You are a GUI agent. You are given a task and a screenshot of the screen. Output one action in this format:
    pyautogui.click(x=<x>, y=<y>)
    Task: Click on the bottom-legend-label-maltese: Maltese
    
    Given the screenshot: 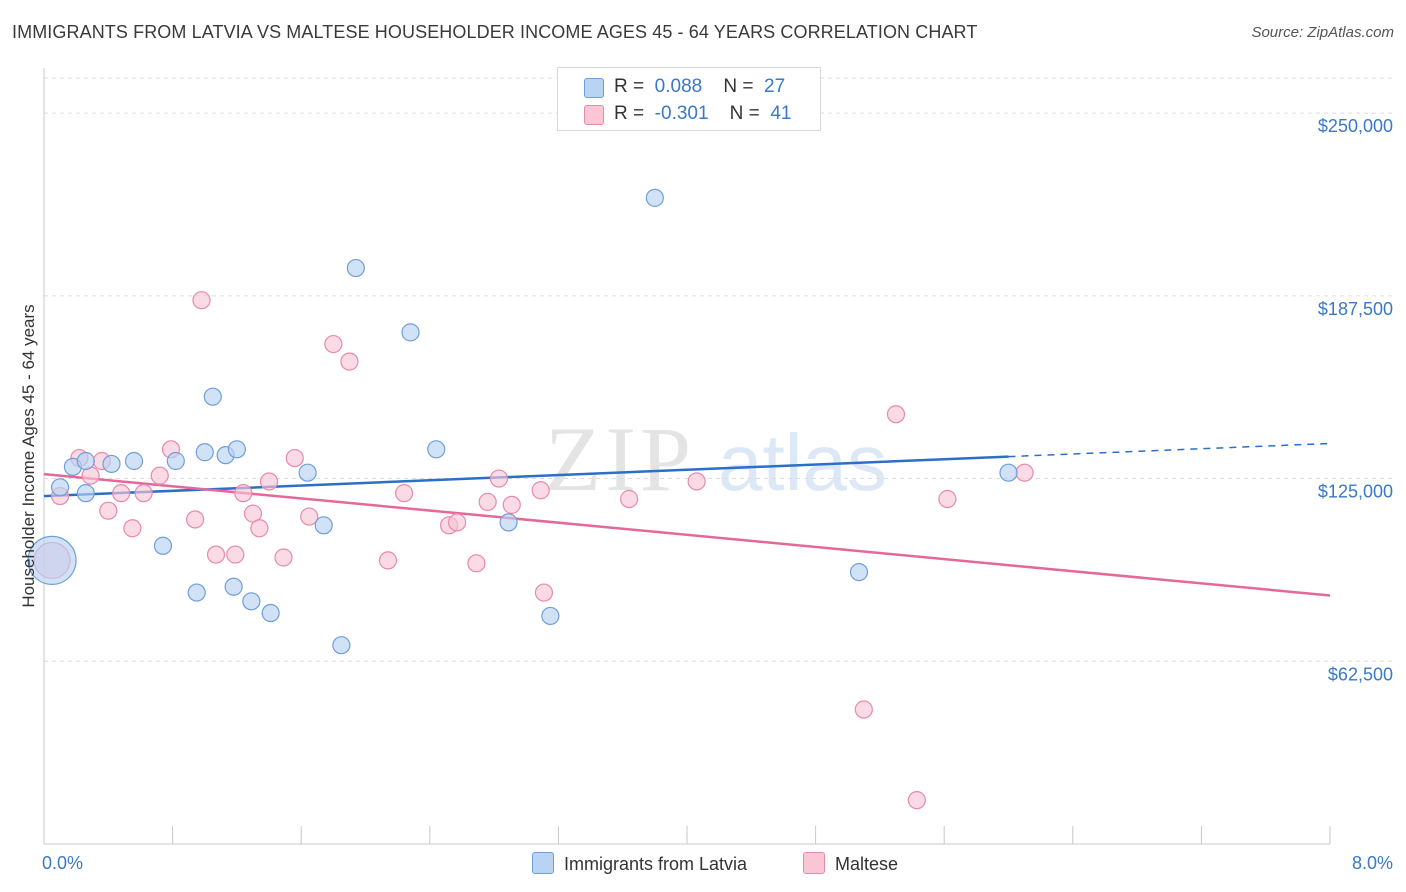 What is the action you would take?
    pyautogui.click(x=867, y=864)
    